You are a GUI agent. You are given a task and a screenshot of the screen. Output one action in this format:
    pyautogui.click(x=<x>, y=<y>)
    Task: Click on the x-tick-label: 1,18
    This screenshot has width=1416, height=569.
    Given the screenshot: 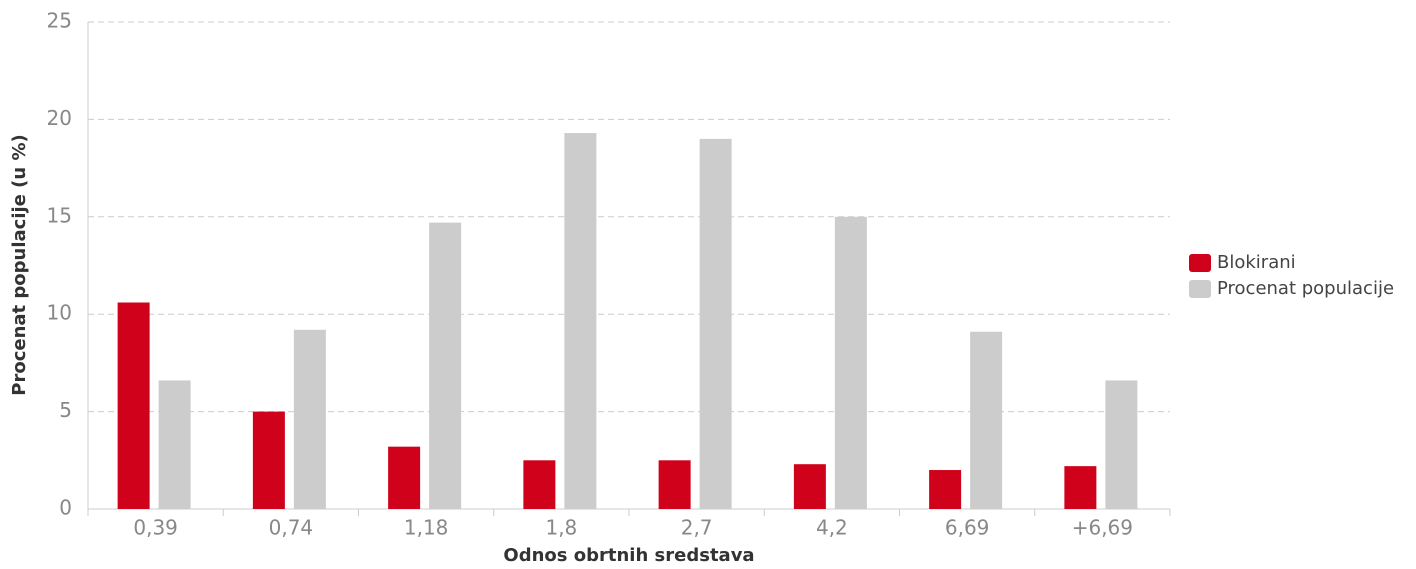 What is the action you would take?
    pyautogui.click(x=426, y=528)
    